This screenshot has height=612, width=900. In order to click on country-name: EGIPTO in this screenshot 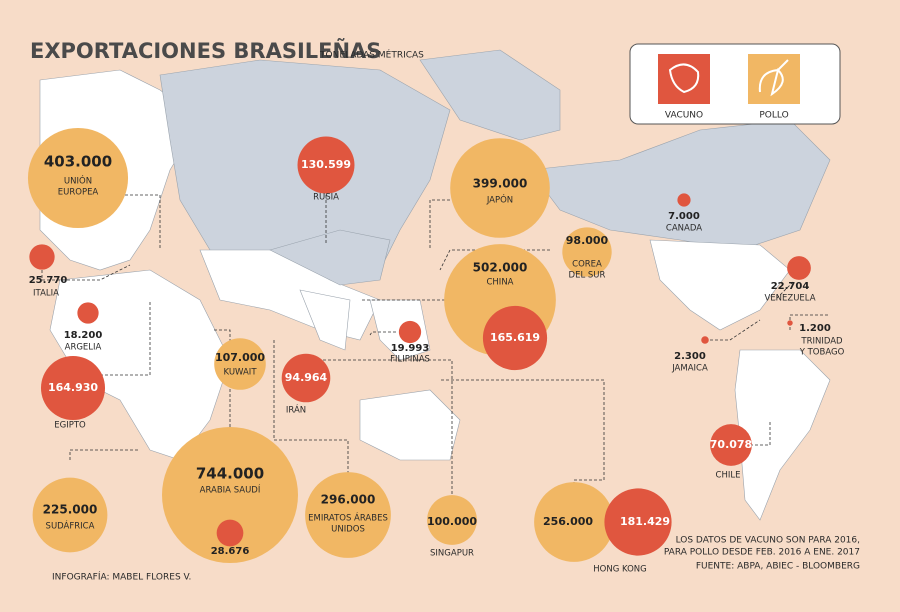, I will do `click(70, 426)`.